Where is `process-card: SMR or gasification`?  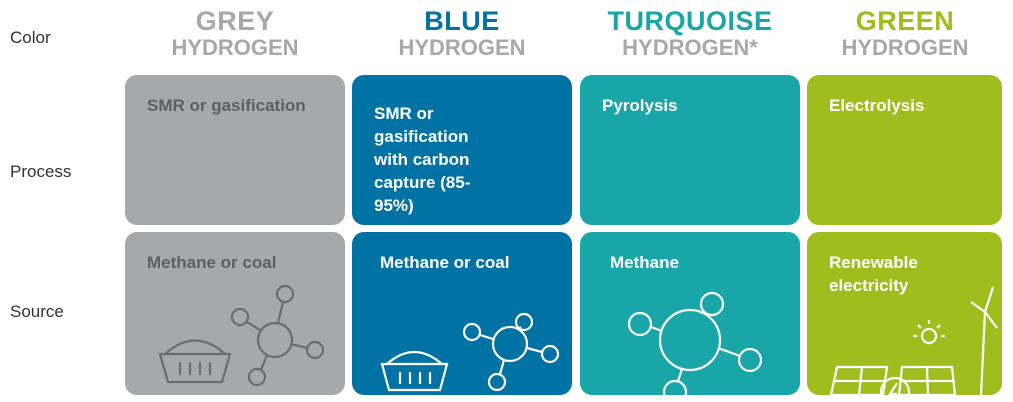 process-card: SMR or gasification is located at coordinates (235, 150).